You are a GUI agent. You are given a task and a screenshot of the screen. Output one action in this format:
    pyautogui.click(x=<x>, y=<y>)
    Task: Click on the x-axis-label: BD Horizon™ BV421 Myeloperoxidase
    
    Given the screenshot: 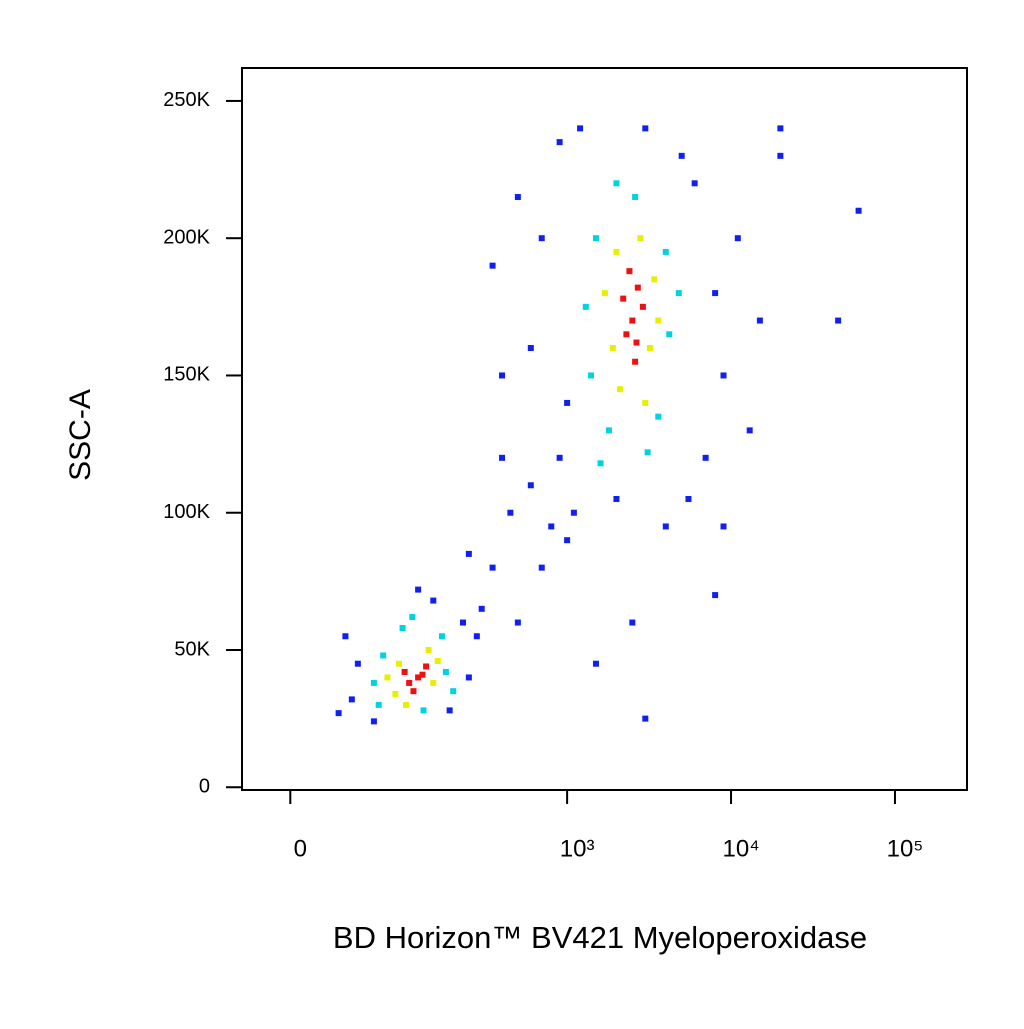 What is the action you would take?
    pyautogui.click(x=600, y=937)
    